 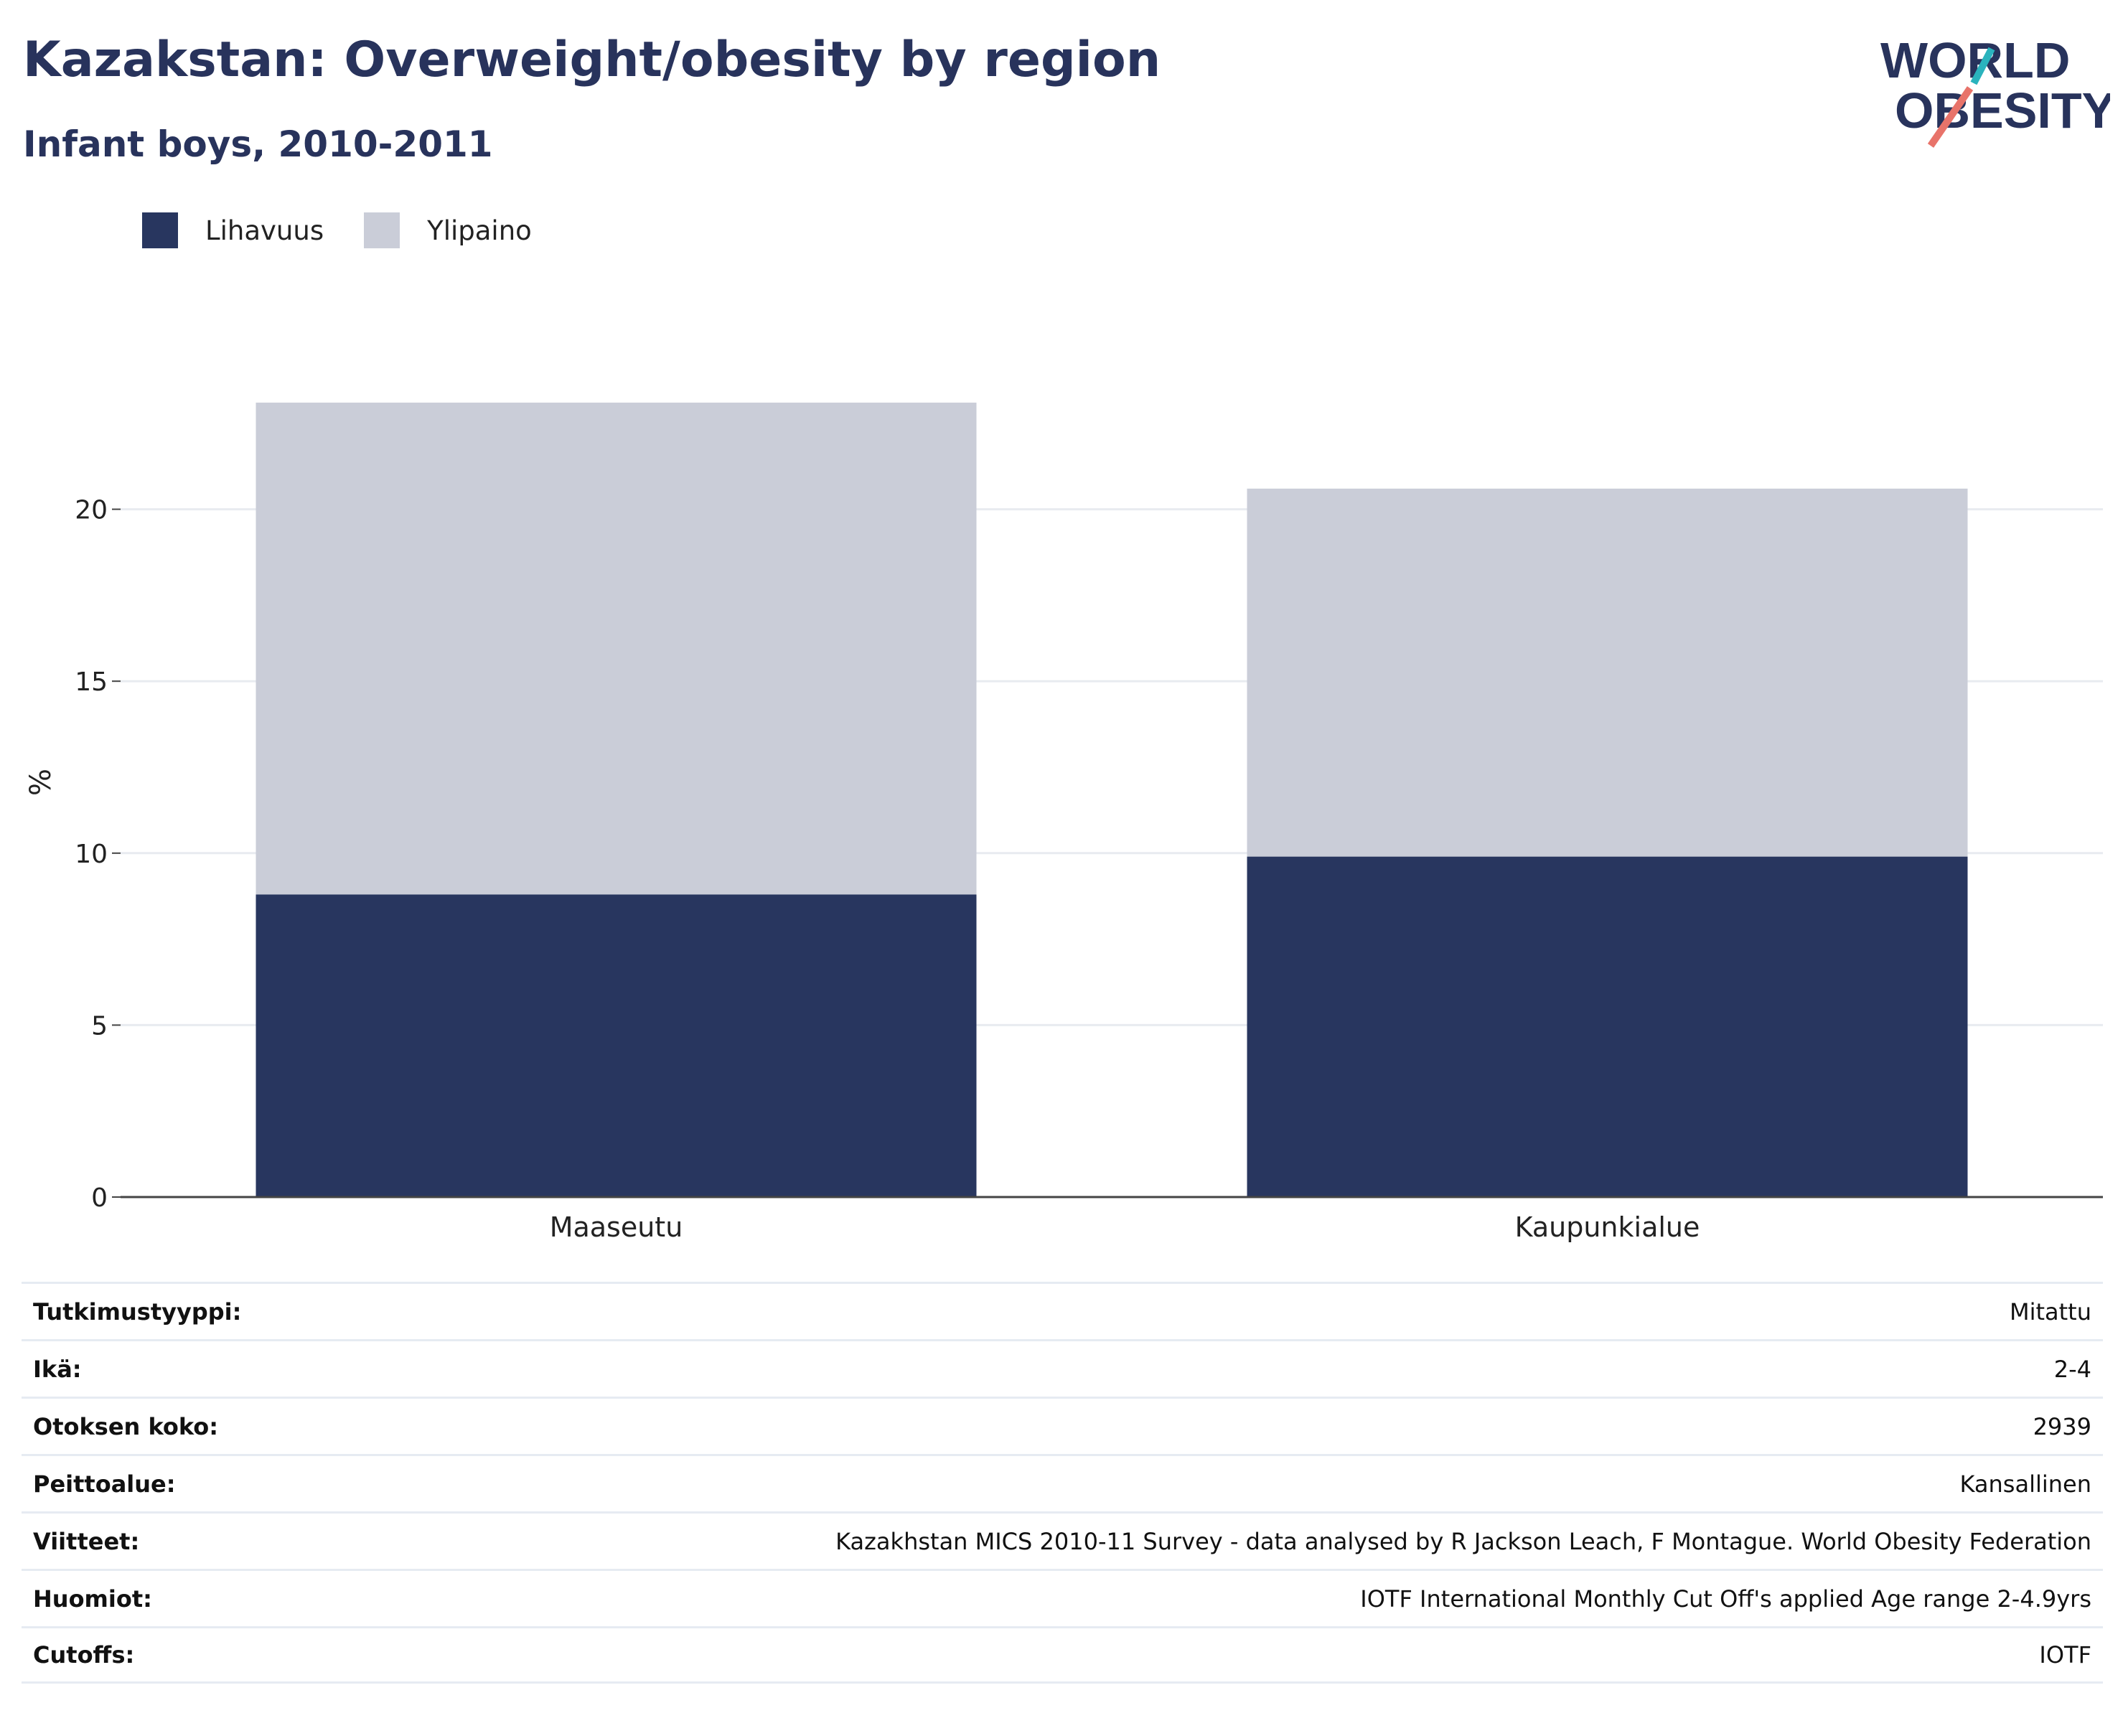 What do you see at coordinates (2072, 1369) in the screenshot?
I see `metadata-value: 2-4` at bounding box center [2072, 1369].